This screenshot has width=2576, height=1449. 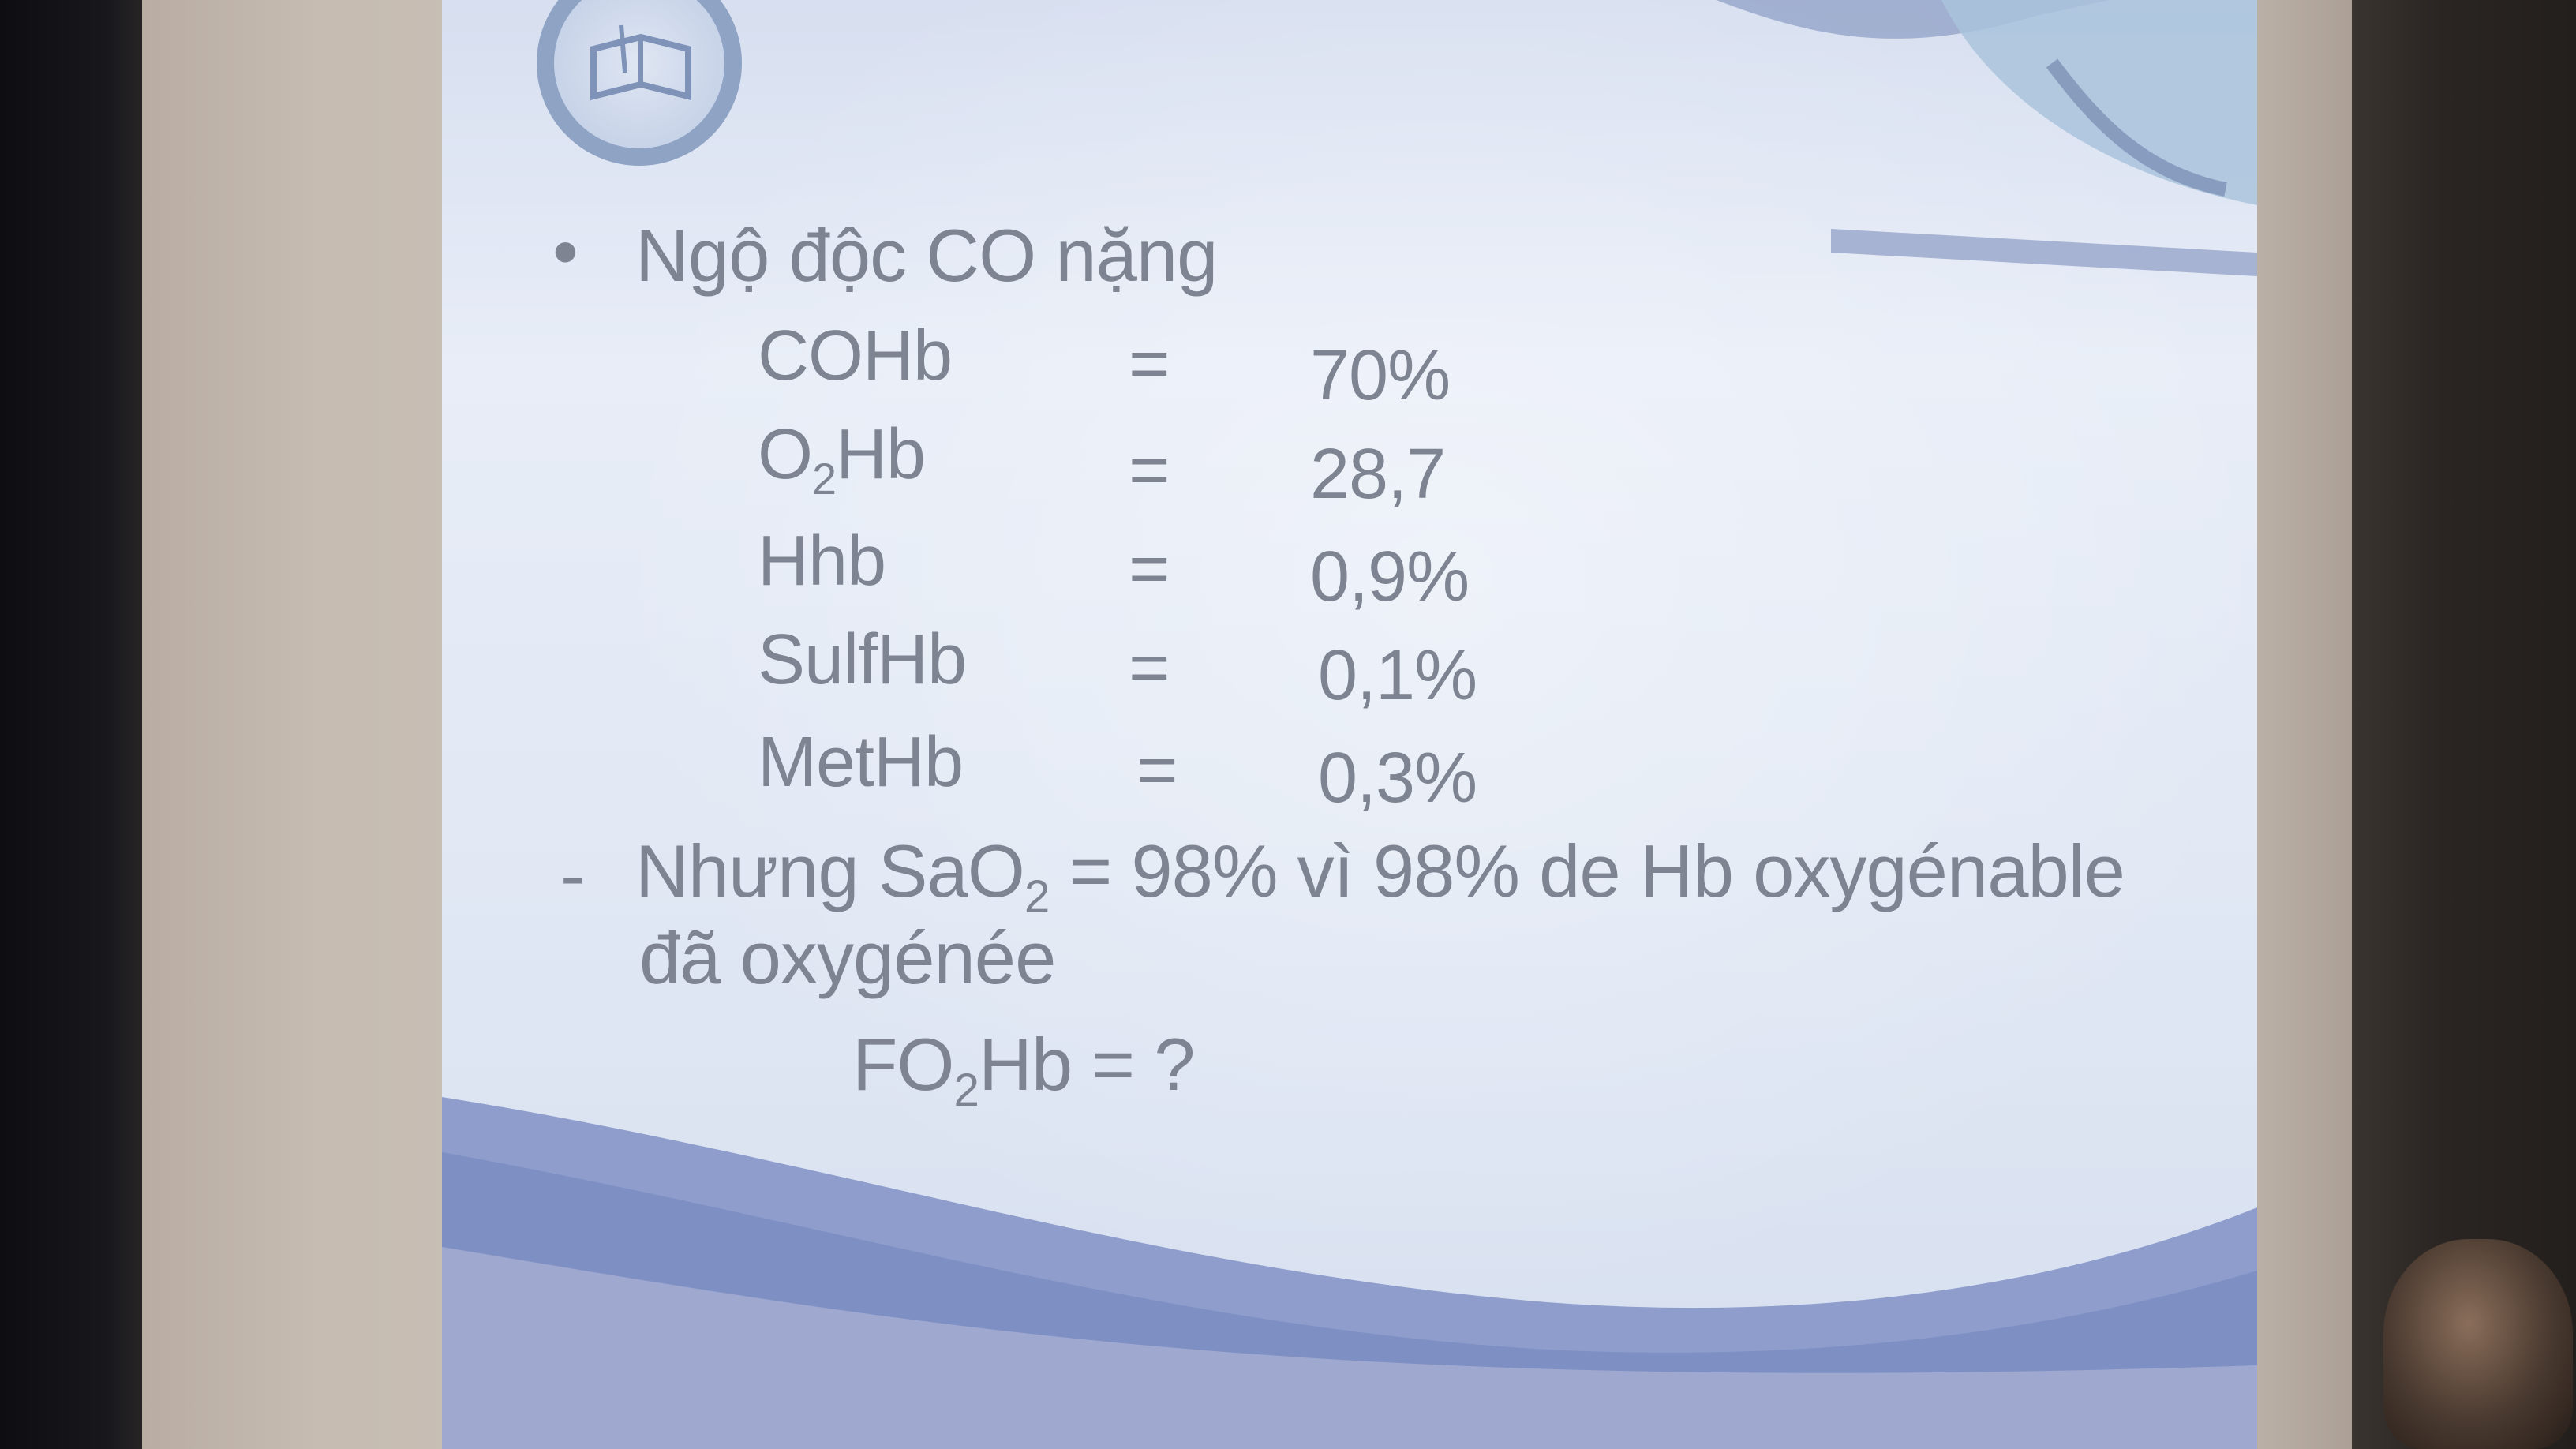 What do you see at coordinates (1024, 1070) in the screenshot?
I see `question-formula: FO2Hb = ?` at bounding box center [1024, 1070].